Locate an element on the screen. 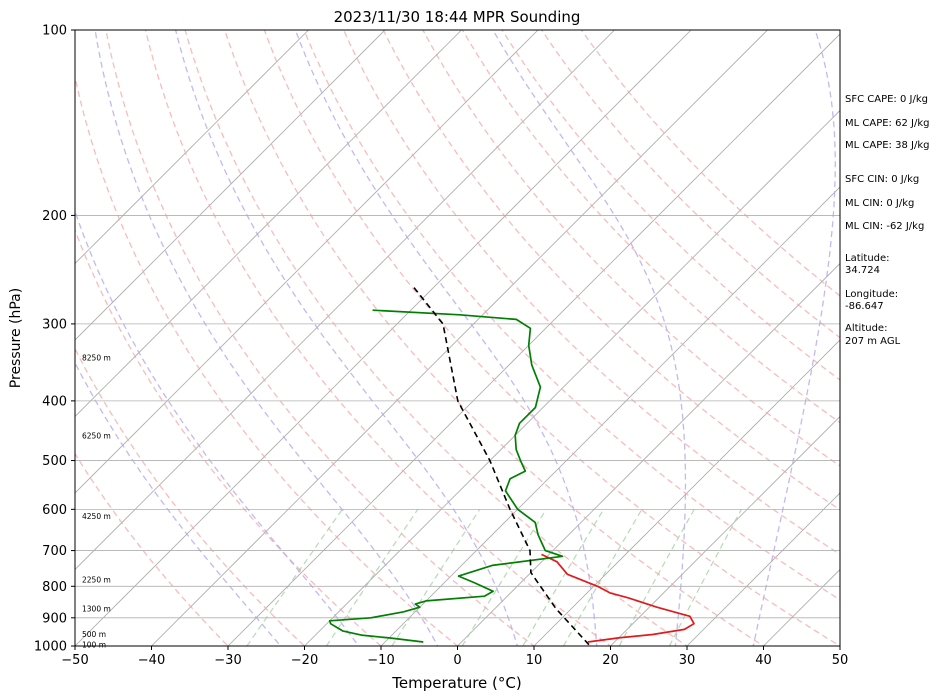  y-tick-label: 200 is located at coordinates (54, 216).